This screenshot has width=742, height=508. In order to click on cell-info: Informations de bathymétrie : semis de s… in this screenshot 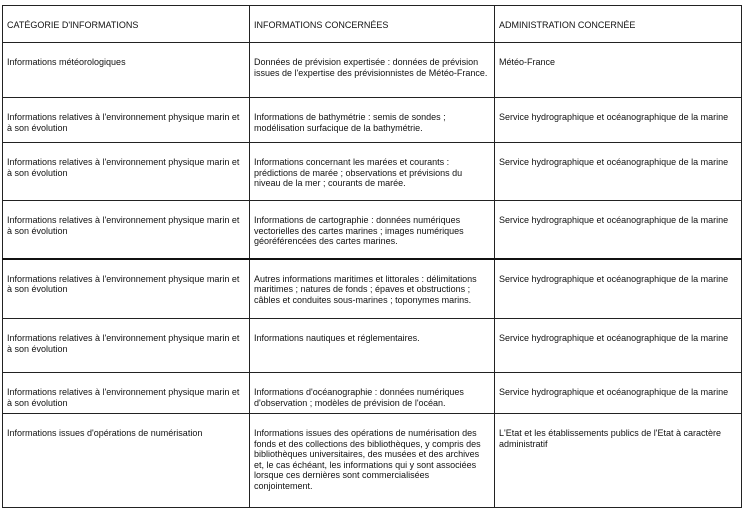, I will do `click(372, 120)`.